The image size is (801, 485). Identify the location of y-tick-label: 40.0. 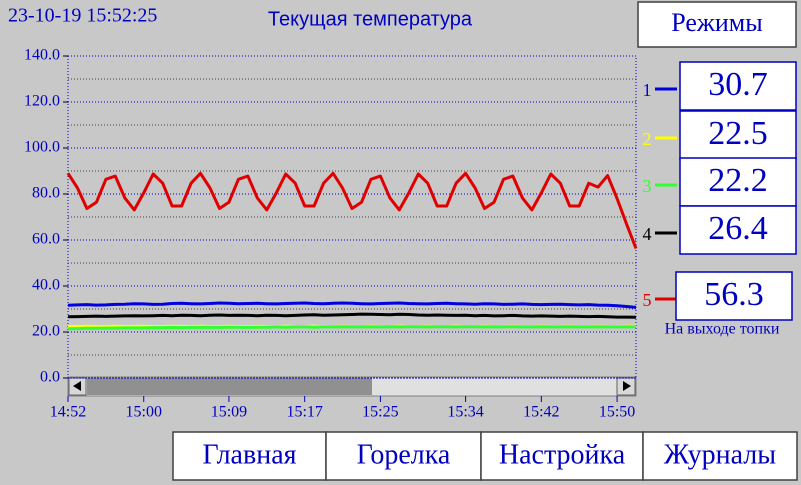
(46, 285).